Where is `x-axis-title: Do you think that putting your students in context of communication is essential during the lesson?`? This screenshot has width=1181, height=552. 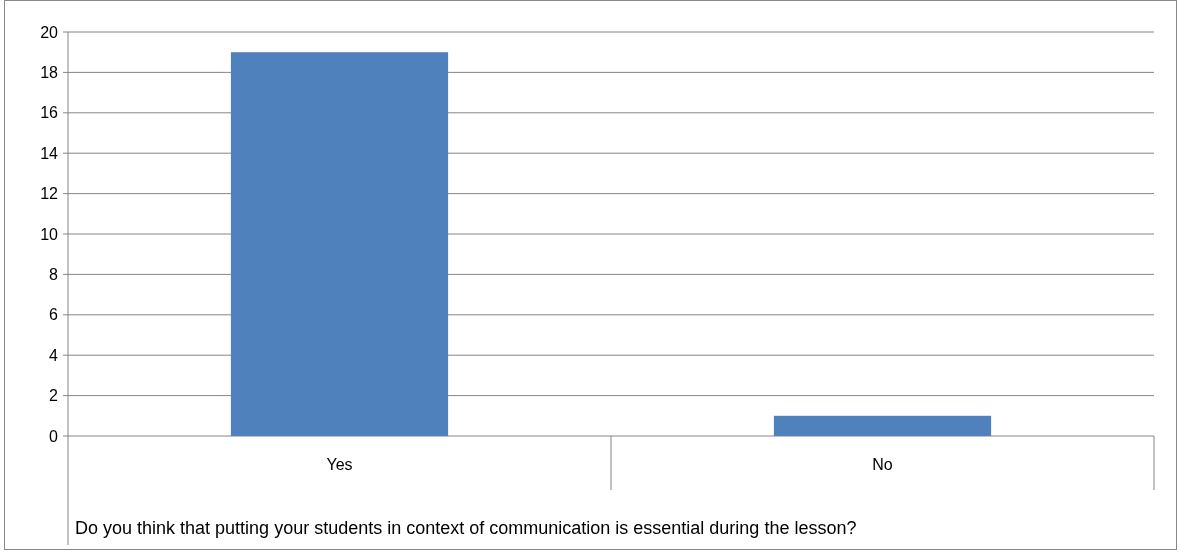 x-axis-title: Do you think that putting your students in context of communication is essential during the lesson? is located at coordinates (466, 528).